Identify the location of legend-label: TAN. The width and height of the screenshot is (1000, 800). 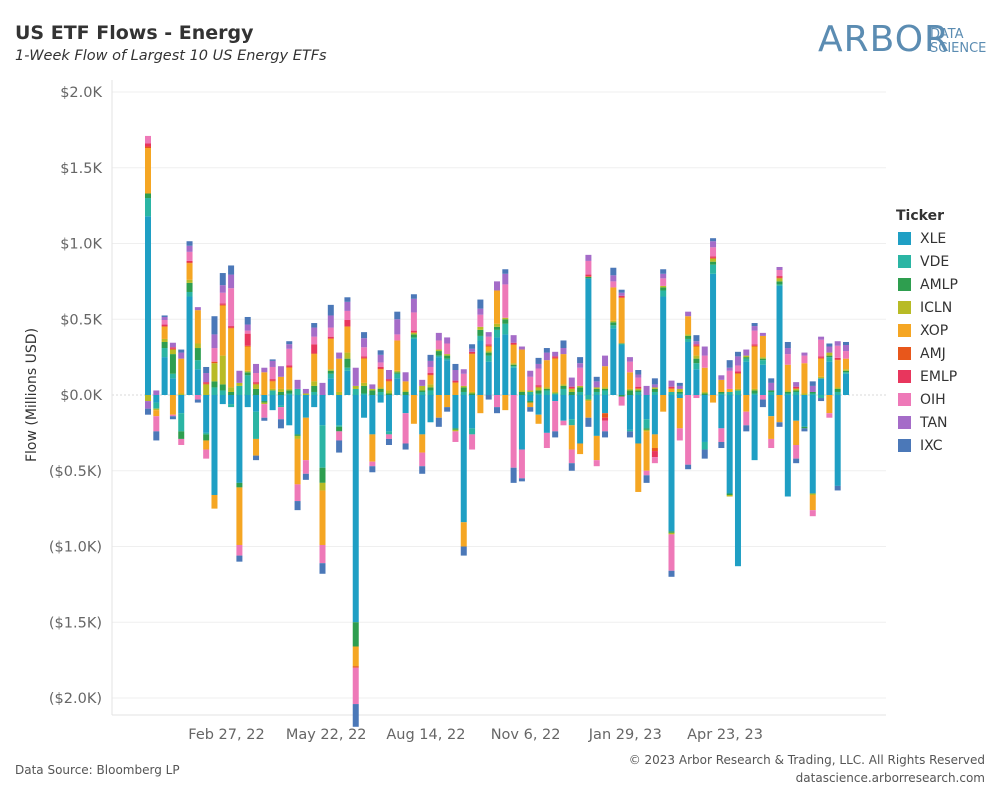
(934, 423).